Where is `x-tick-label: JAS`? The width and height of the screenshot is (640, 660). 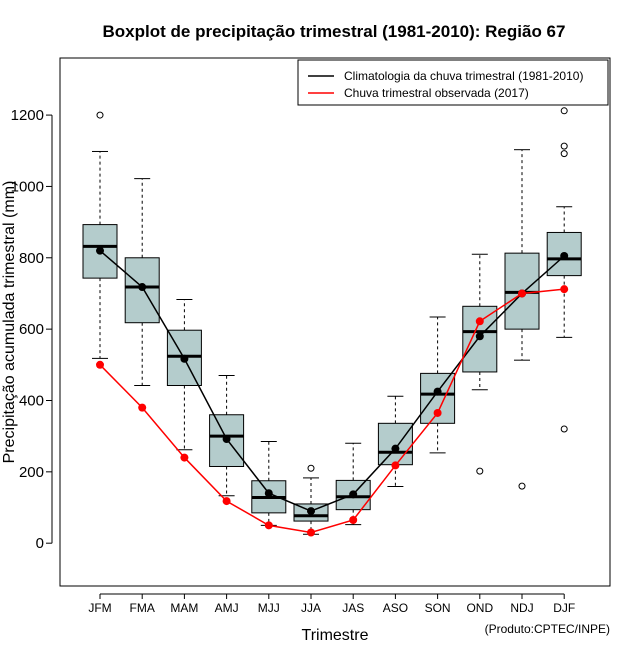
x-tick-label: JAS is located at coordinates (353, 608).